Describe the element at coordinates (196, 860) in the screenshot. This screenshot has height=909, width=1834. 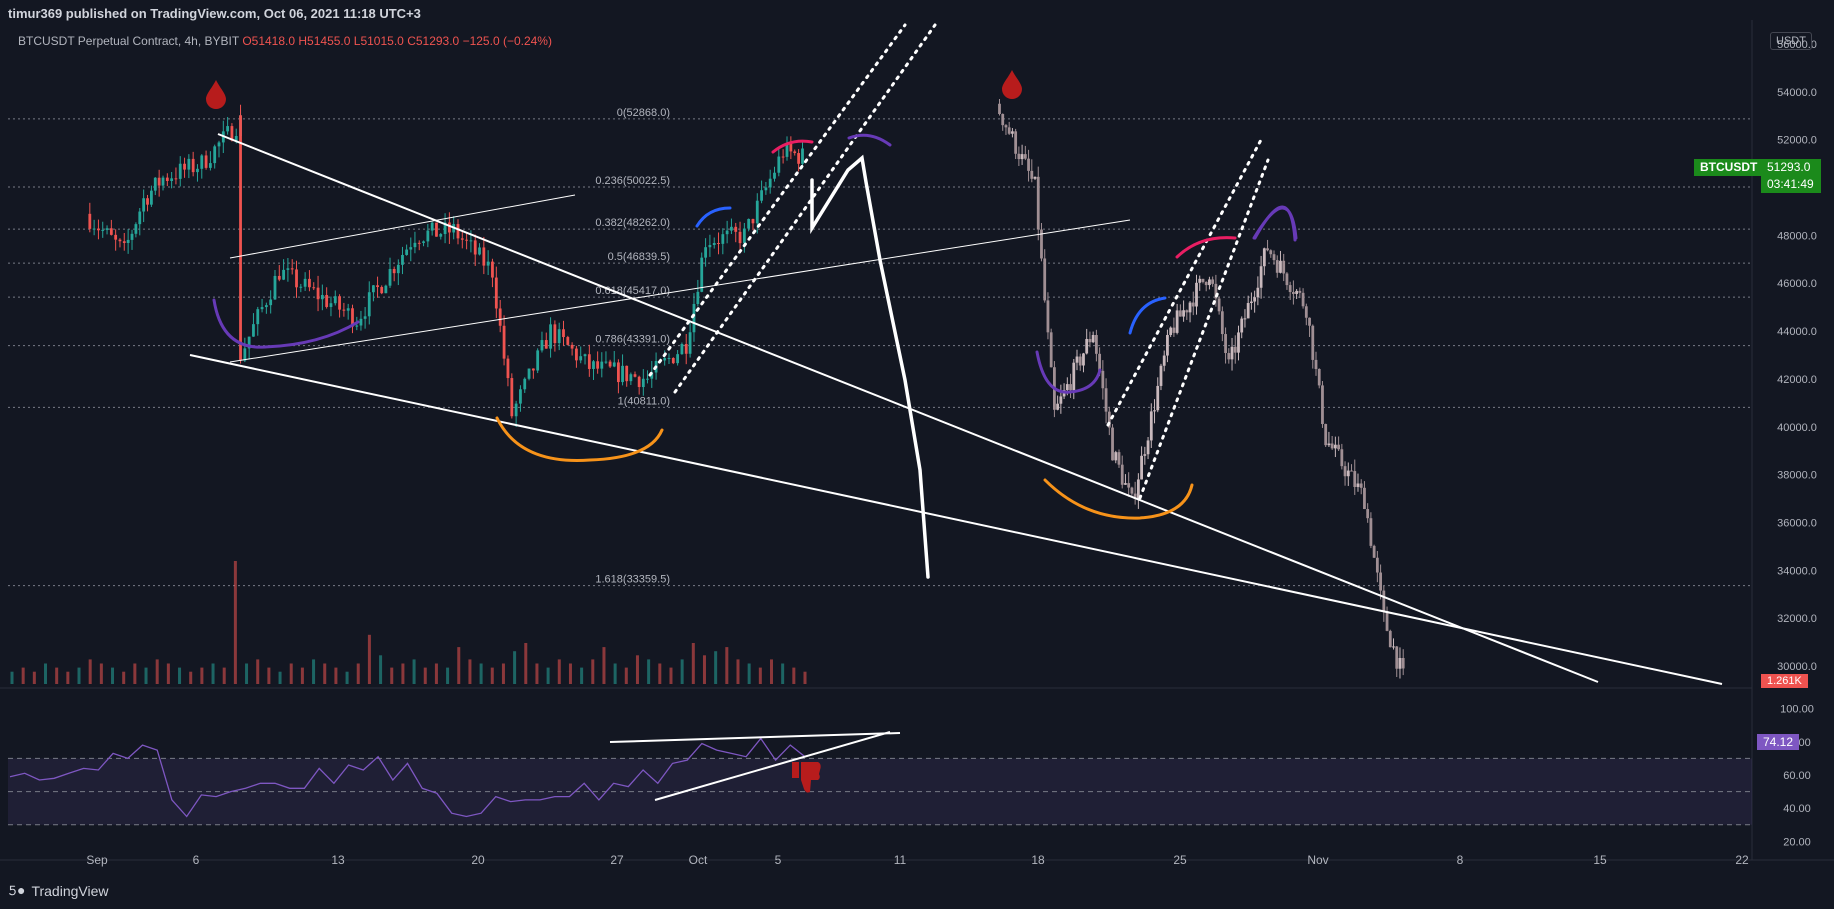
I see `time-tick-label: 6` at that location.